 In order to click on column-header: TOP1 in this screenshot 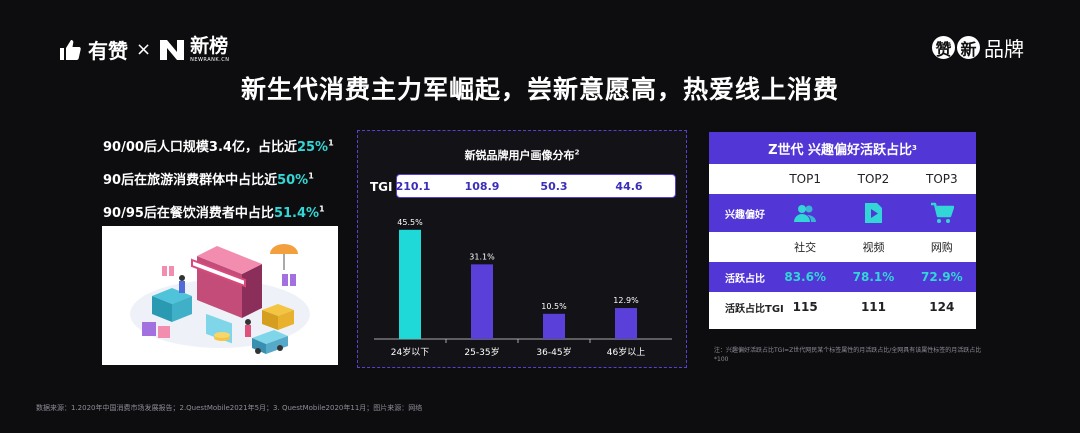, I will do `click(805, 179)`.